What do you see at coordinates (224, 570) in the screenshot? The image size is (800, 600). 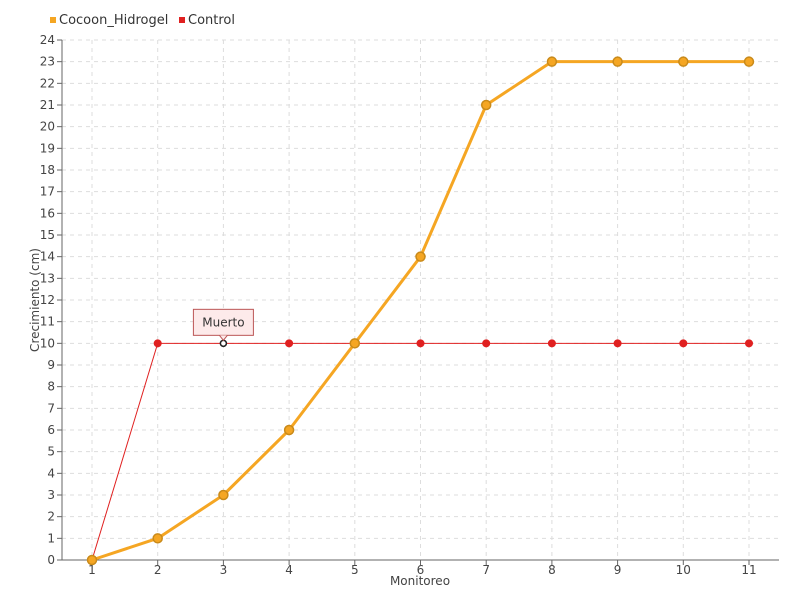 I see `x-tick-label: 3` at bounding box center [224, 570].